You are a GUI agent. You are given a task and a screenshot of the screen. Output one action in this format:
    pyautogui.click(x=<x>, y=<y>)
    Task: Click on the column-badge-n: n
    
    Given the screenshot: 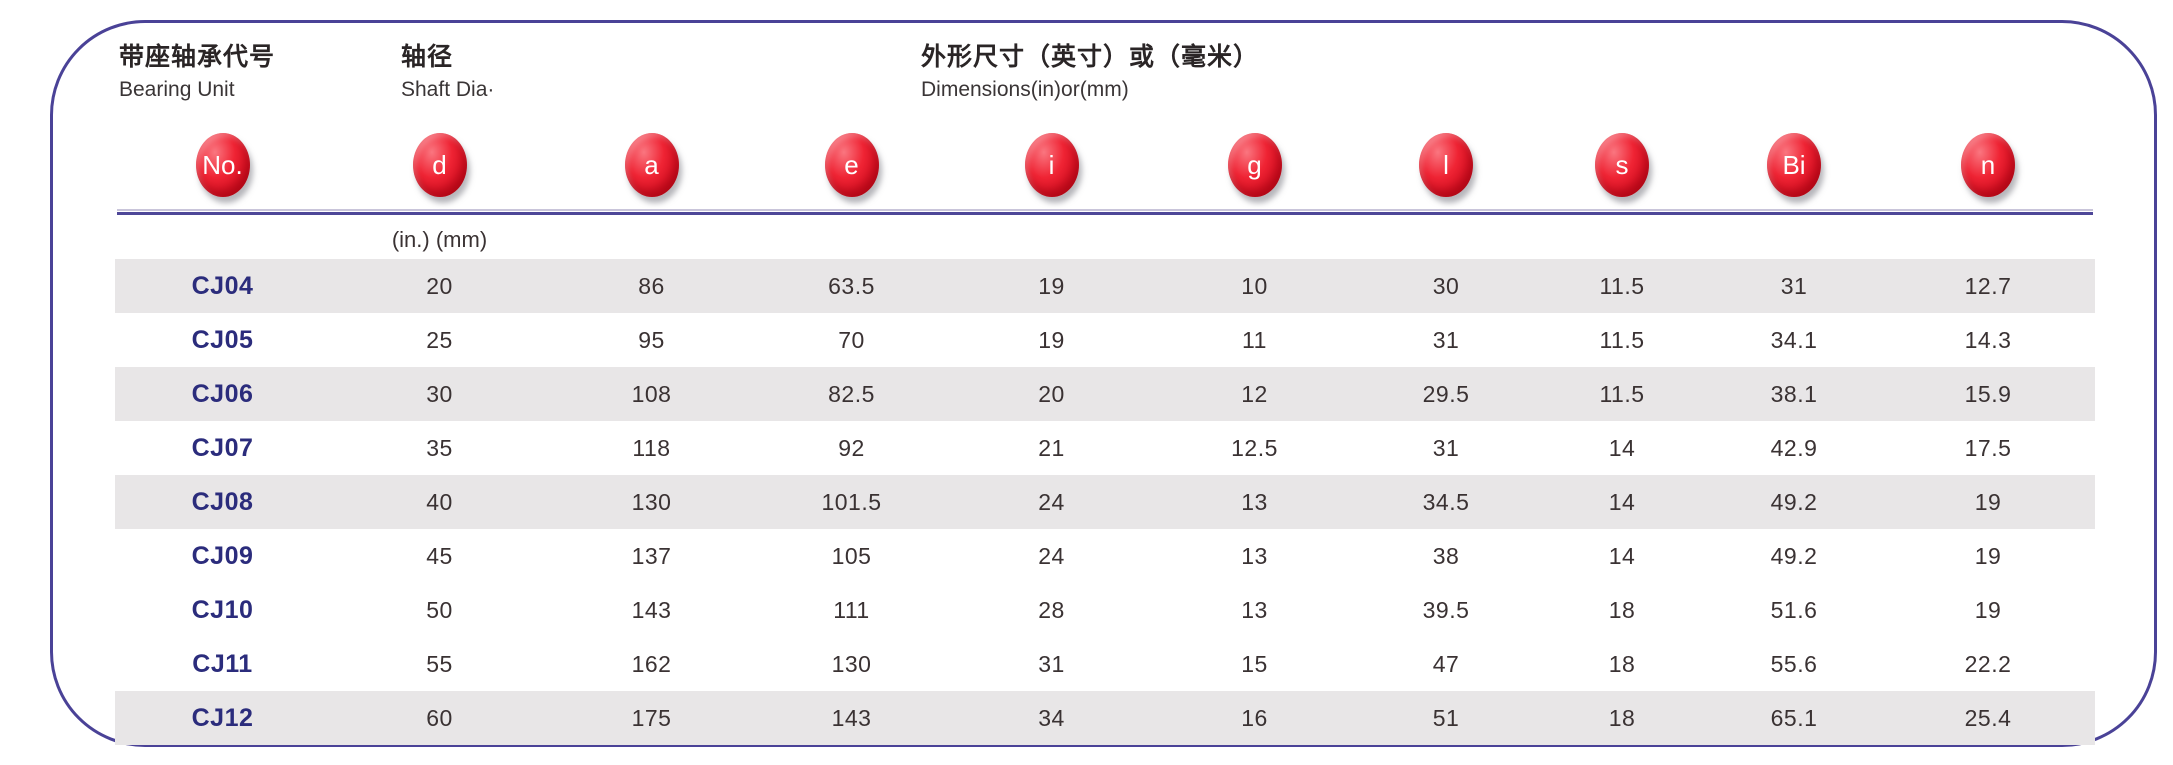 What is the action you would take?
    pyautogui.click(x=1988, y=165)
    